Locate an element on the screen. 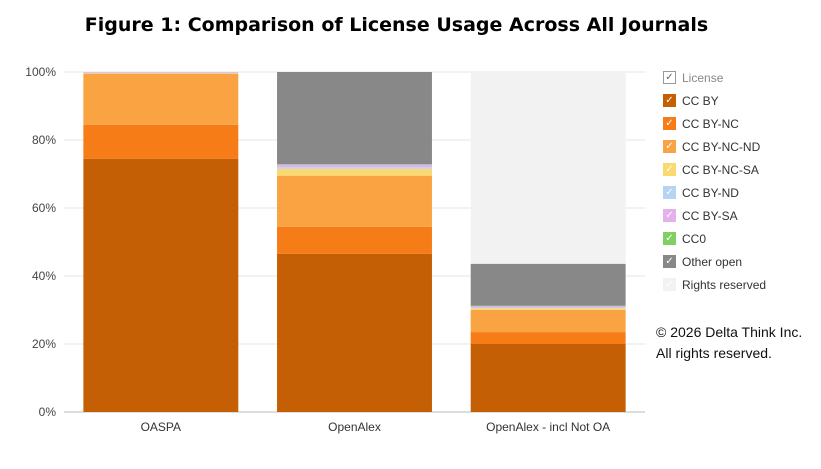 This screenshot has width=821, height=469. bar-openalex-incl-not-oa-cc-by-nc is located at coordinates (548, 338).